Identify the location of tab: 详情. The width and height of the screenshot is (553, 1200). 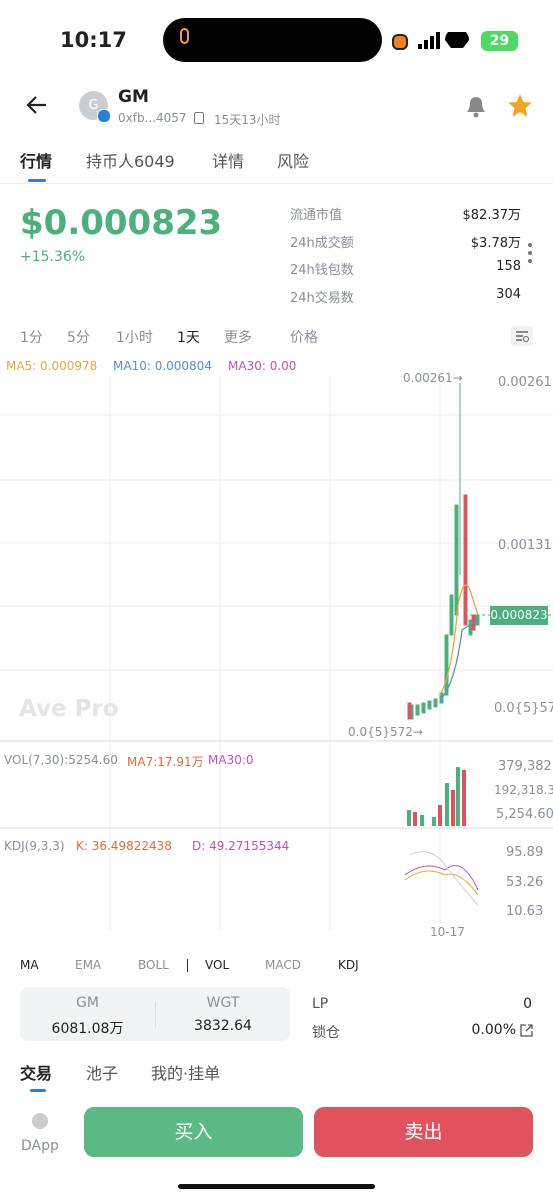
(228, 161).